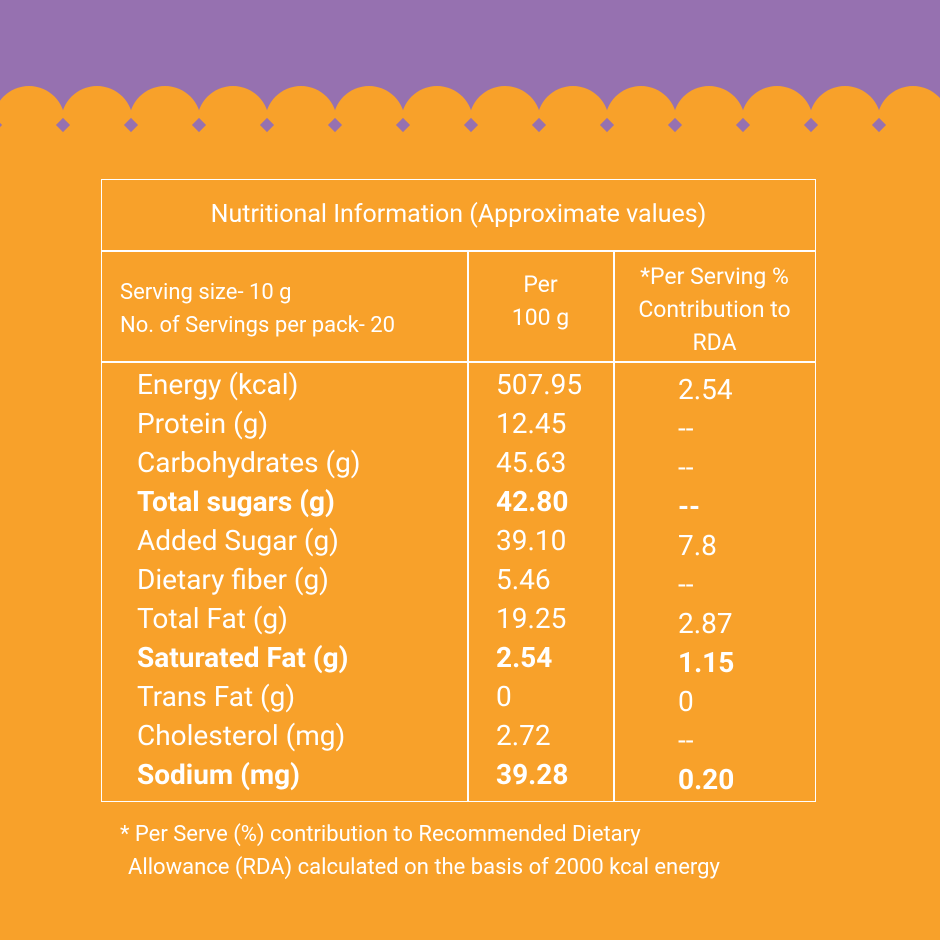  What do you see at coordinates (470, 70) in the screenshot?
I see `scalloped-banner` at bounding box center [470, 70].